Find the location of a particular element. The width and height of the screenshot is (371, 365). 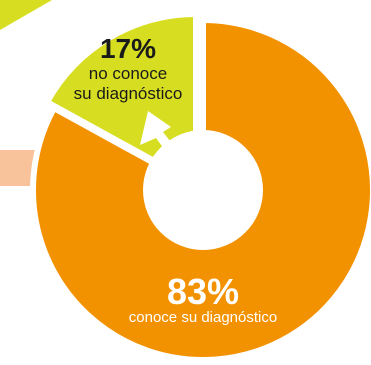

slice-caption-line: su diagnóstico is located at coordinates (128, 93).